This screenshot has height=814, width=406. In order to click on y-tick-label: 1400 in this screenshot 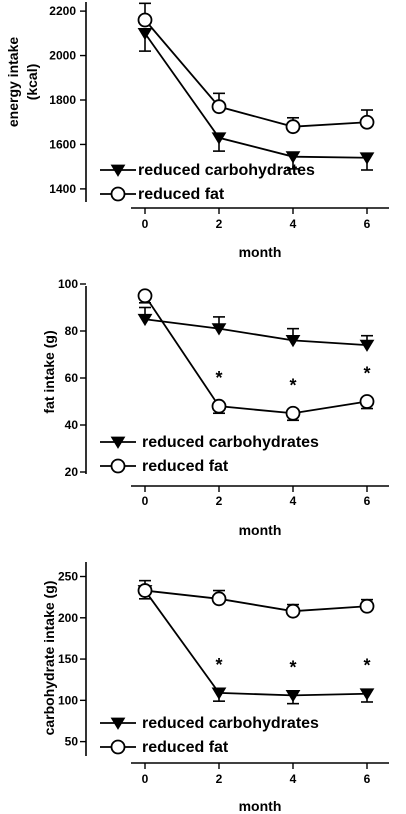, I will do `click(62, 189)`.